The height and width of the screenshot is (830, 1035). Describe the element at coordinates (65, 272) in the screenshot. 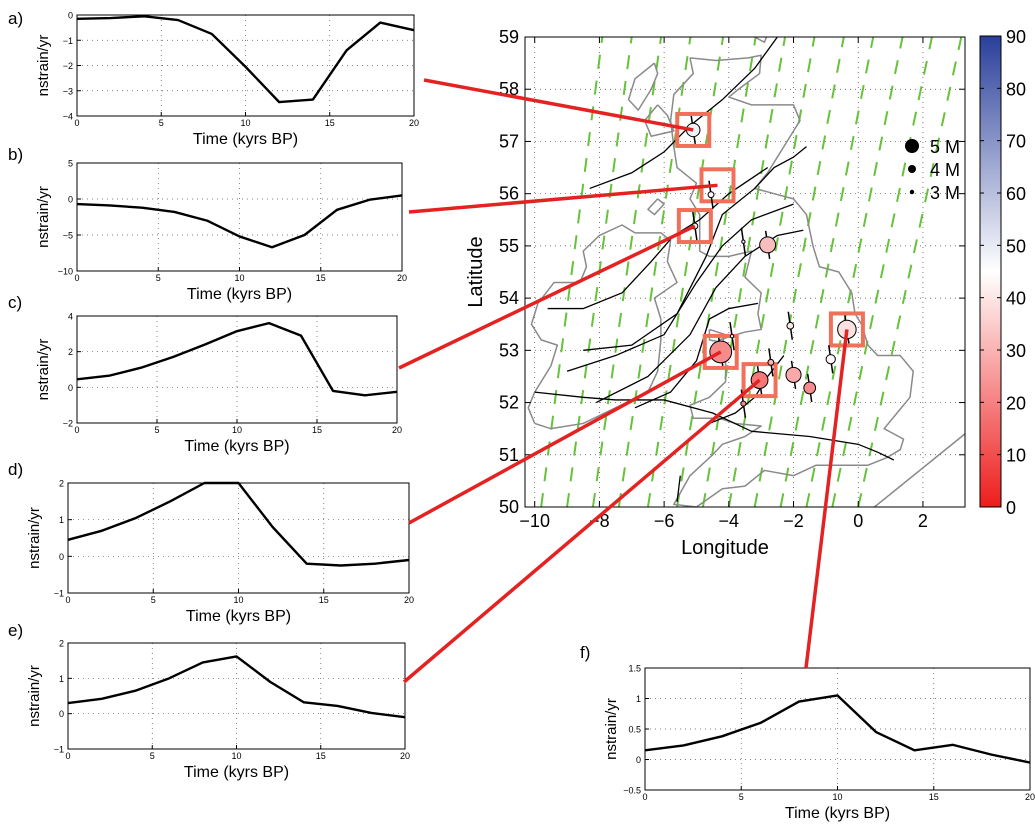

I see `y-tick-label: −10` at that location.